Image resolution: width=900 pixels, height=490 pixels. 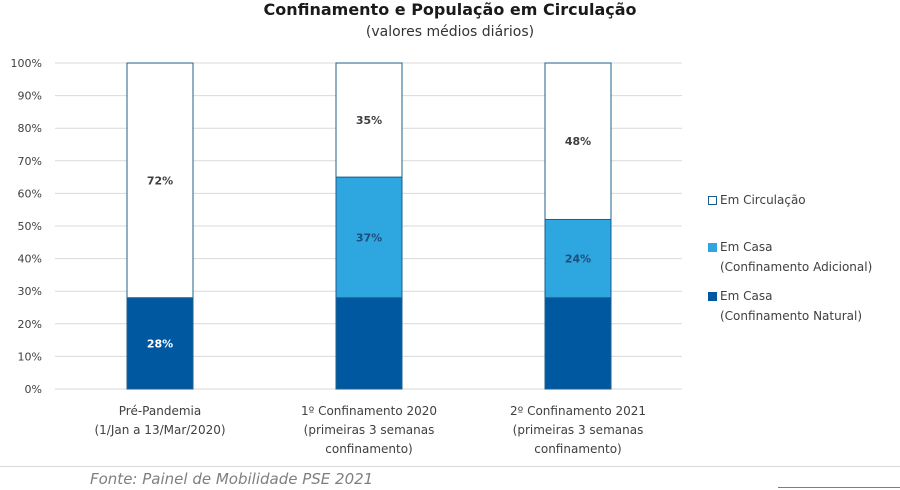 What do you see at coordinates (712, 200) in the screenshot?
I see `legend-swatch-em-circulacao` at bounding box center [712, 200].